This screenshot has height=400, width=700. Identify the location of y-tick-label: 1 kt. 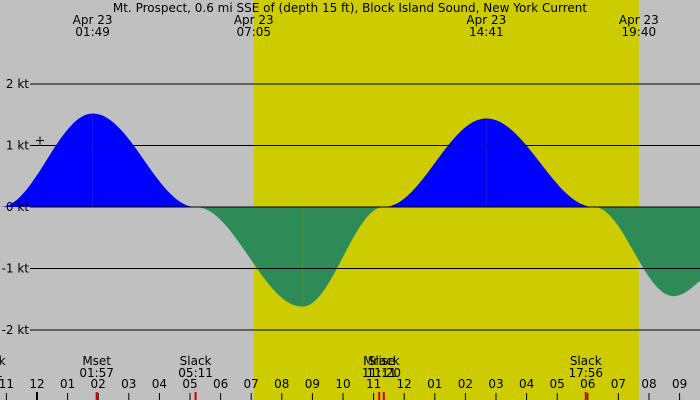
(17, 146).